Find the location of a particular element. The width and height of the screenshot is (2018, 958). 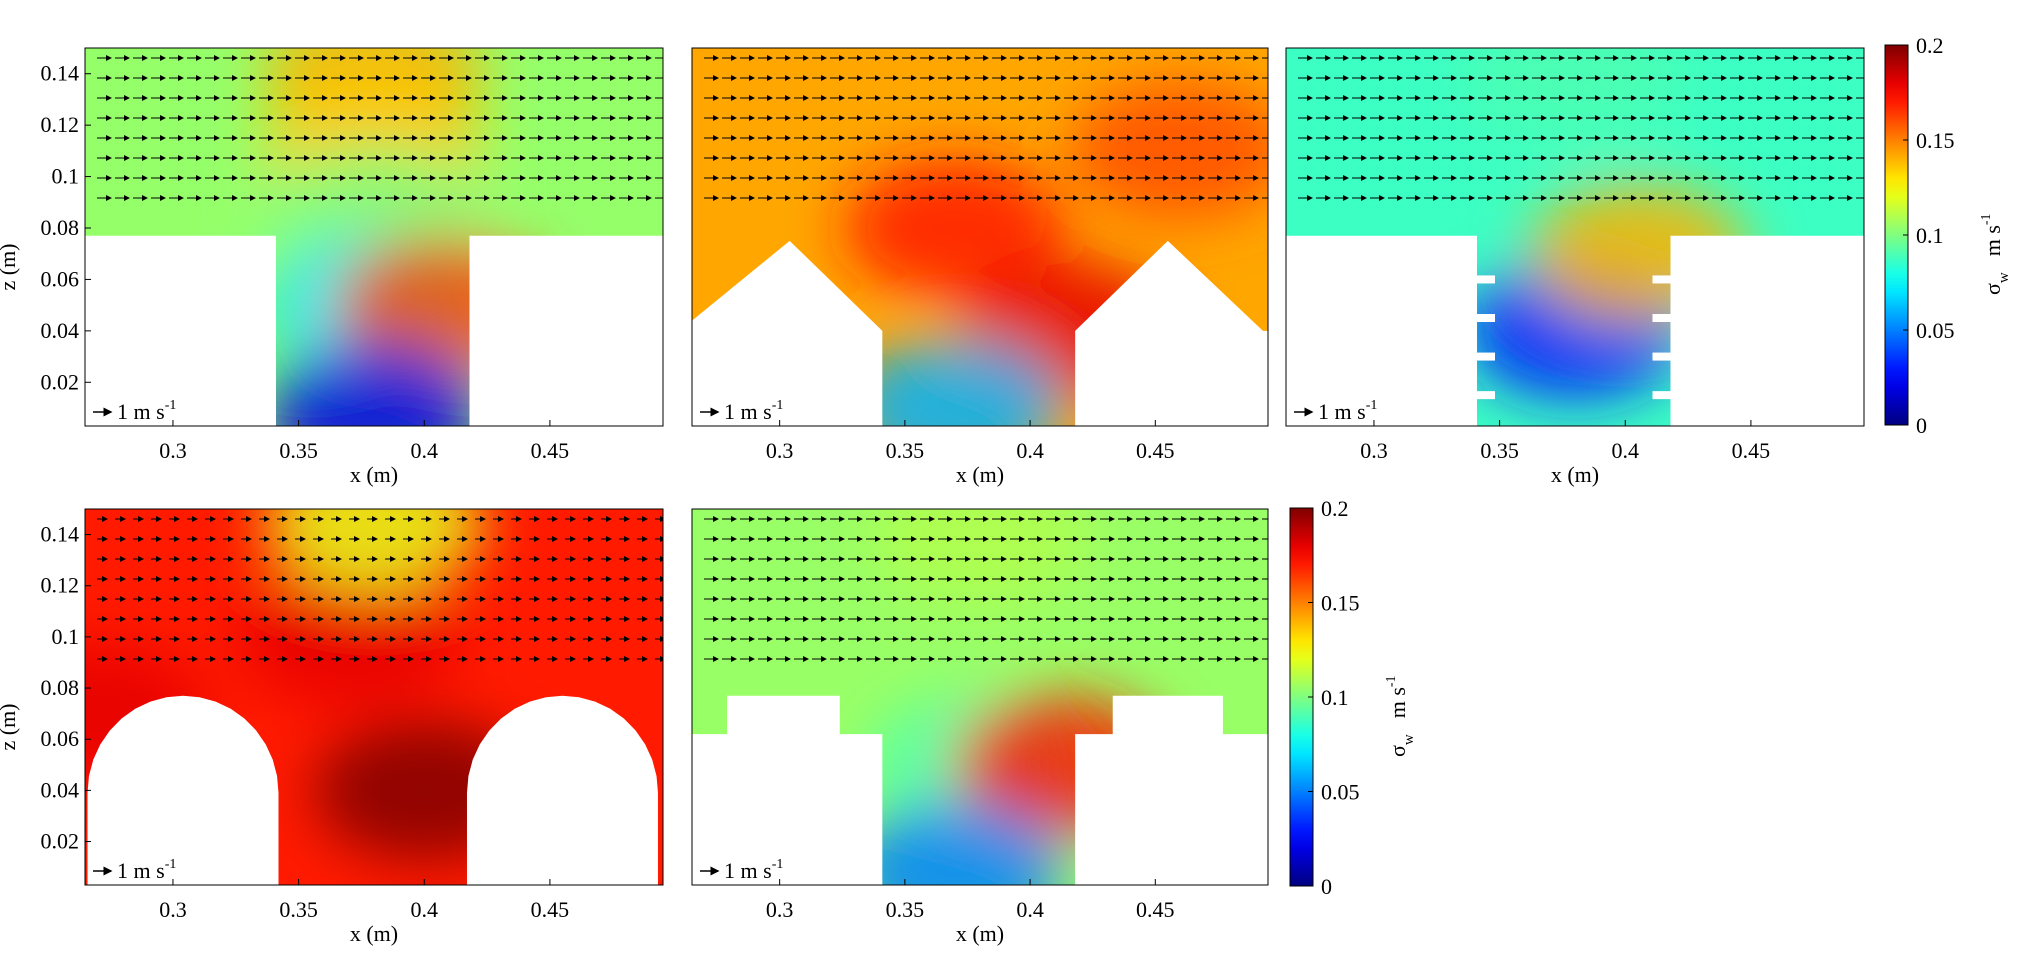

reference-label: 1 m s-1 is located at coordinates (753, 411).